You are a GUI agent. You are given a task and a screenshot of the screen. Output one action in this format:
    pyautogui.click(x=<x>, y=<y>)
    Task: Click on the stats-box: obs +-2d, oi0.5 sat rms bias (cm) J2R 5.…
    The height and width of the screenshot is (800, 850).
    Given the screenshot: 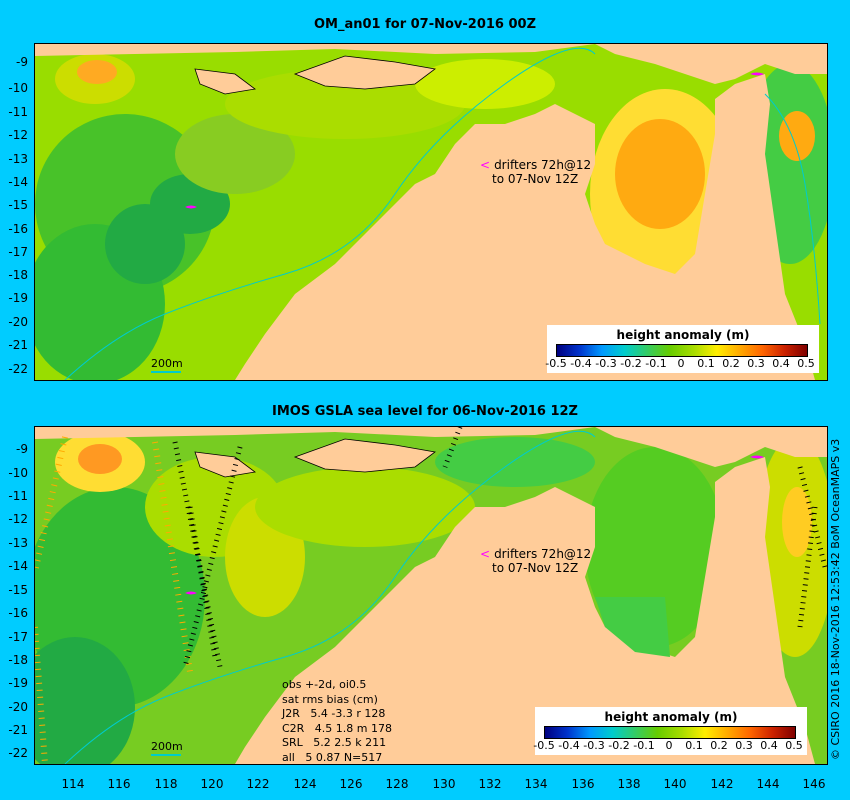 What is the action you would take?
    pyautogui.click(x=337, y=721)
    